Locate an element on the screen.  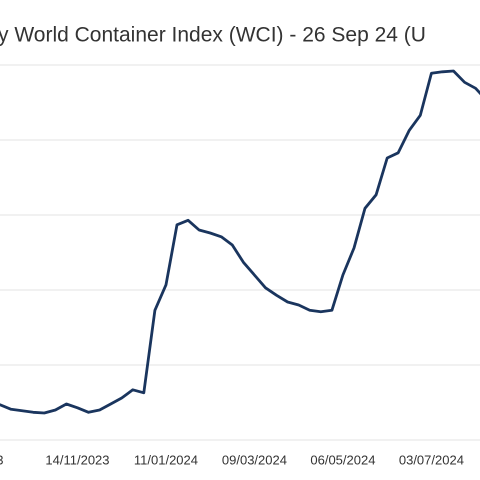
x-tick-label: 09/03/2024 is located at coordinates (254, 459).